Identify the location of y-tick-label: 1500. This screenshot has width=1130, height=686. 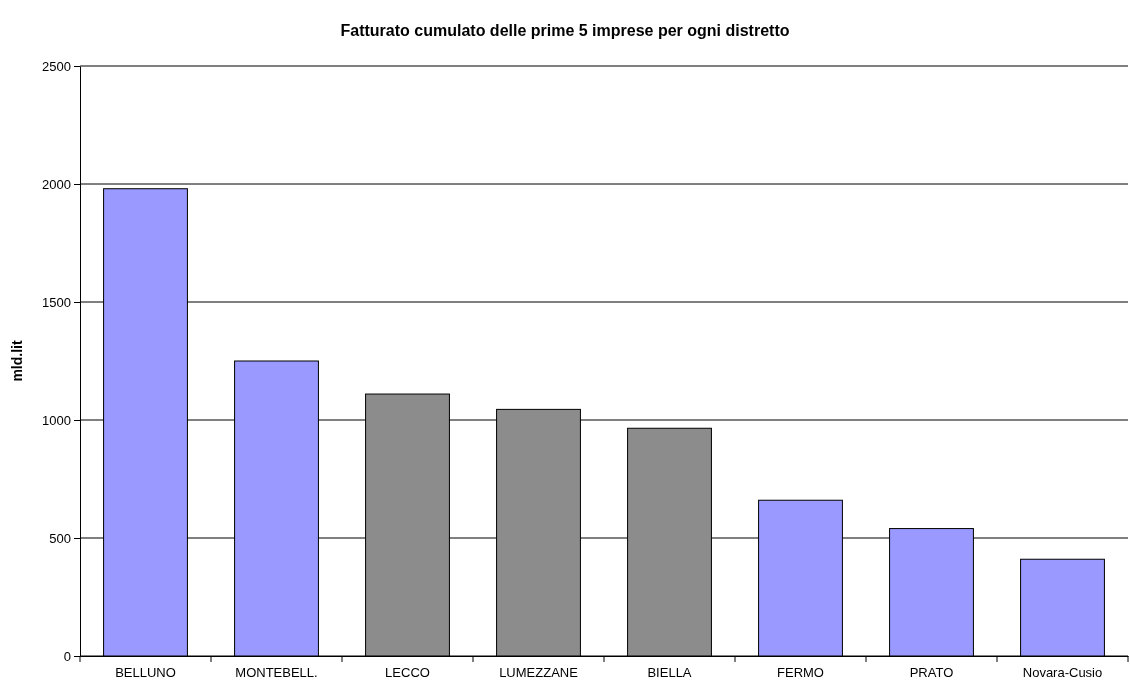
(56, 302).